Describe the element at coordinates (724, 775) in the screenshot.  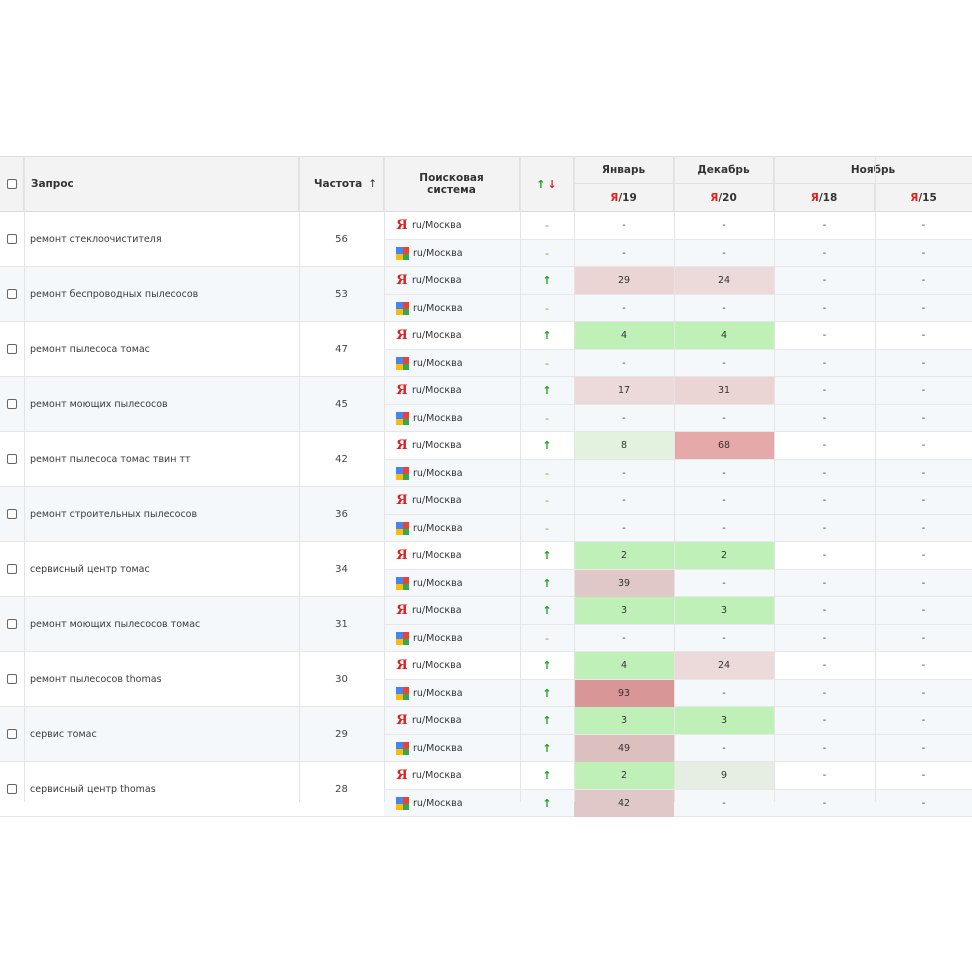
I see `position-cell: 9` at that location.